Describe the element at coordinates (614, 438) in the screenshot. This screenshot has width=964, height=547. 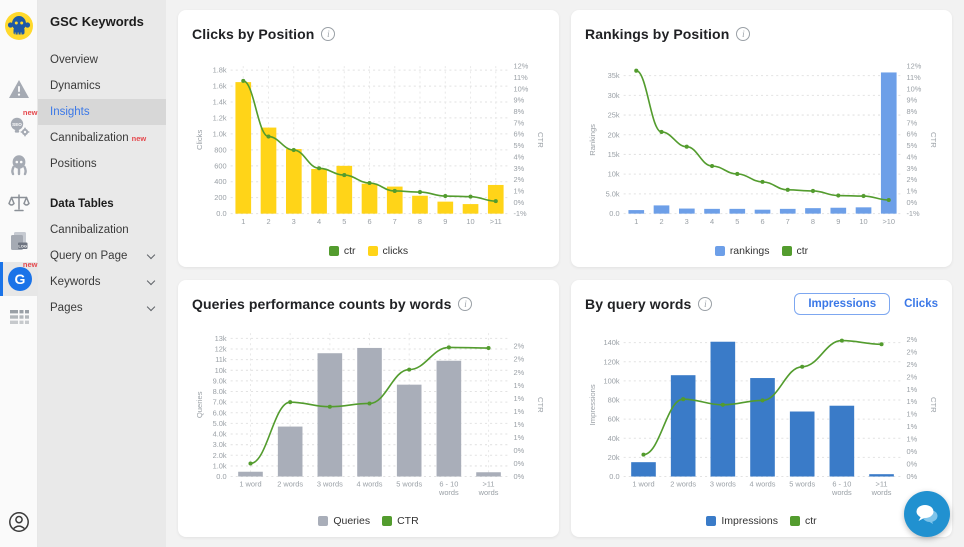
I see `svg-text: 40k` at that location.